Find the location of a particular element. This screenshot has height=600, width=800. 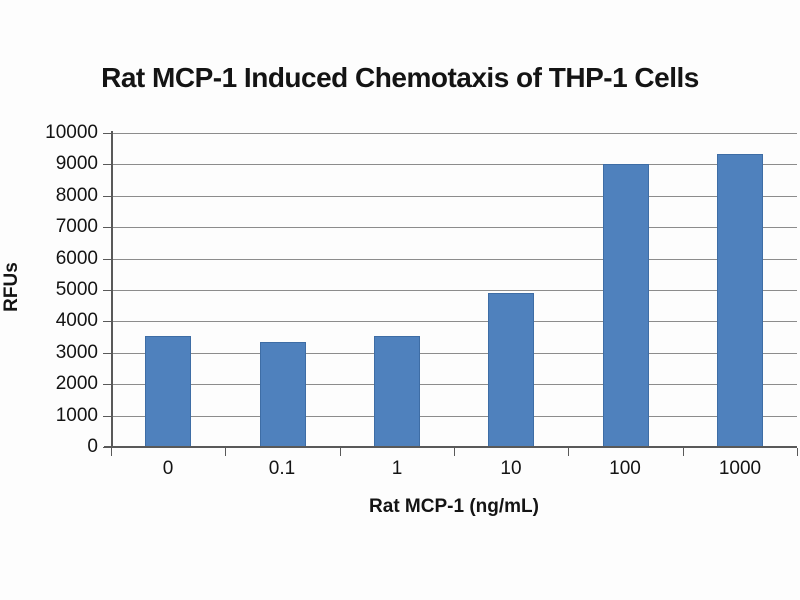

y-tick-label: 0 is located at coordinates (92, 446).